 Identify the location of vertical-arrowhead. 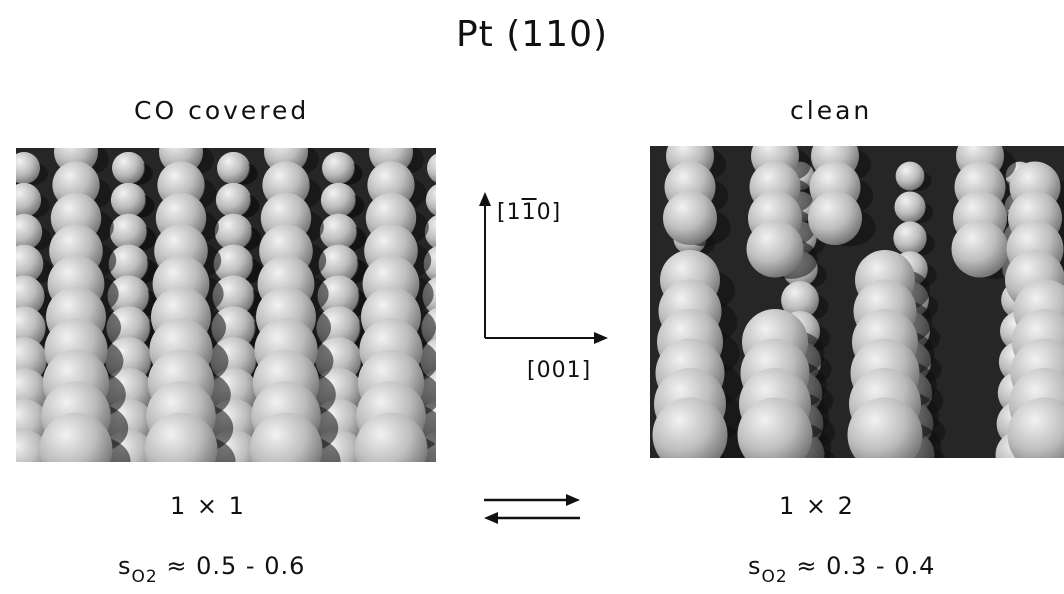
(485, 199).